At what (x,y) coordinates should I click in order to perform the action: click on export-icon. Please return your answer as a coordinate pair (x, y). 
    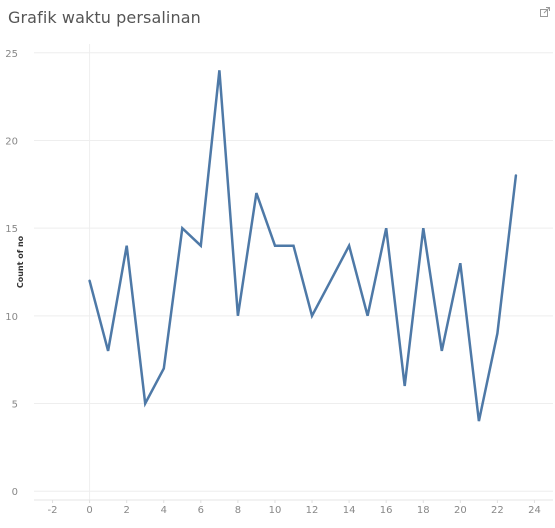
    Looking at the image, I should click on (545, 12).